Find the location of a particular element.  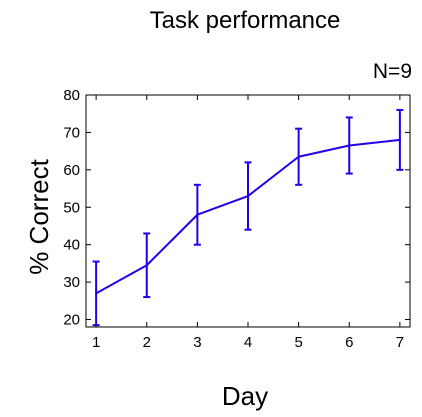

y-tick-label: 30 is located at coordinates (71, 282).